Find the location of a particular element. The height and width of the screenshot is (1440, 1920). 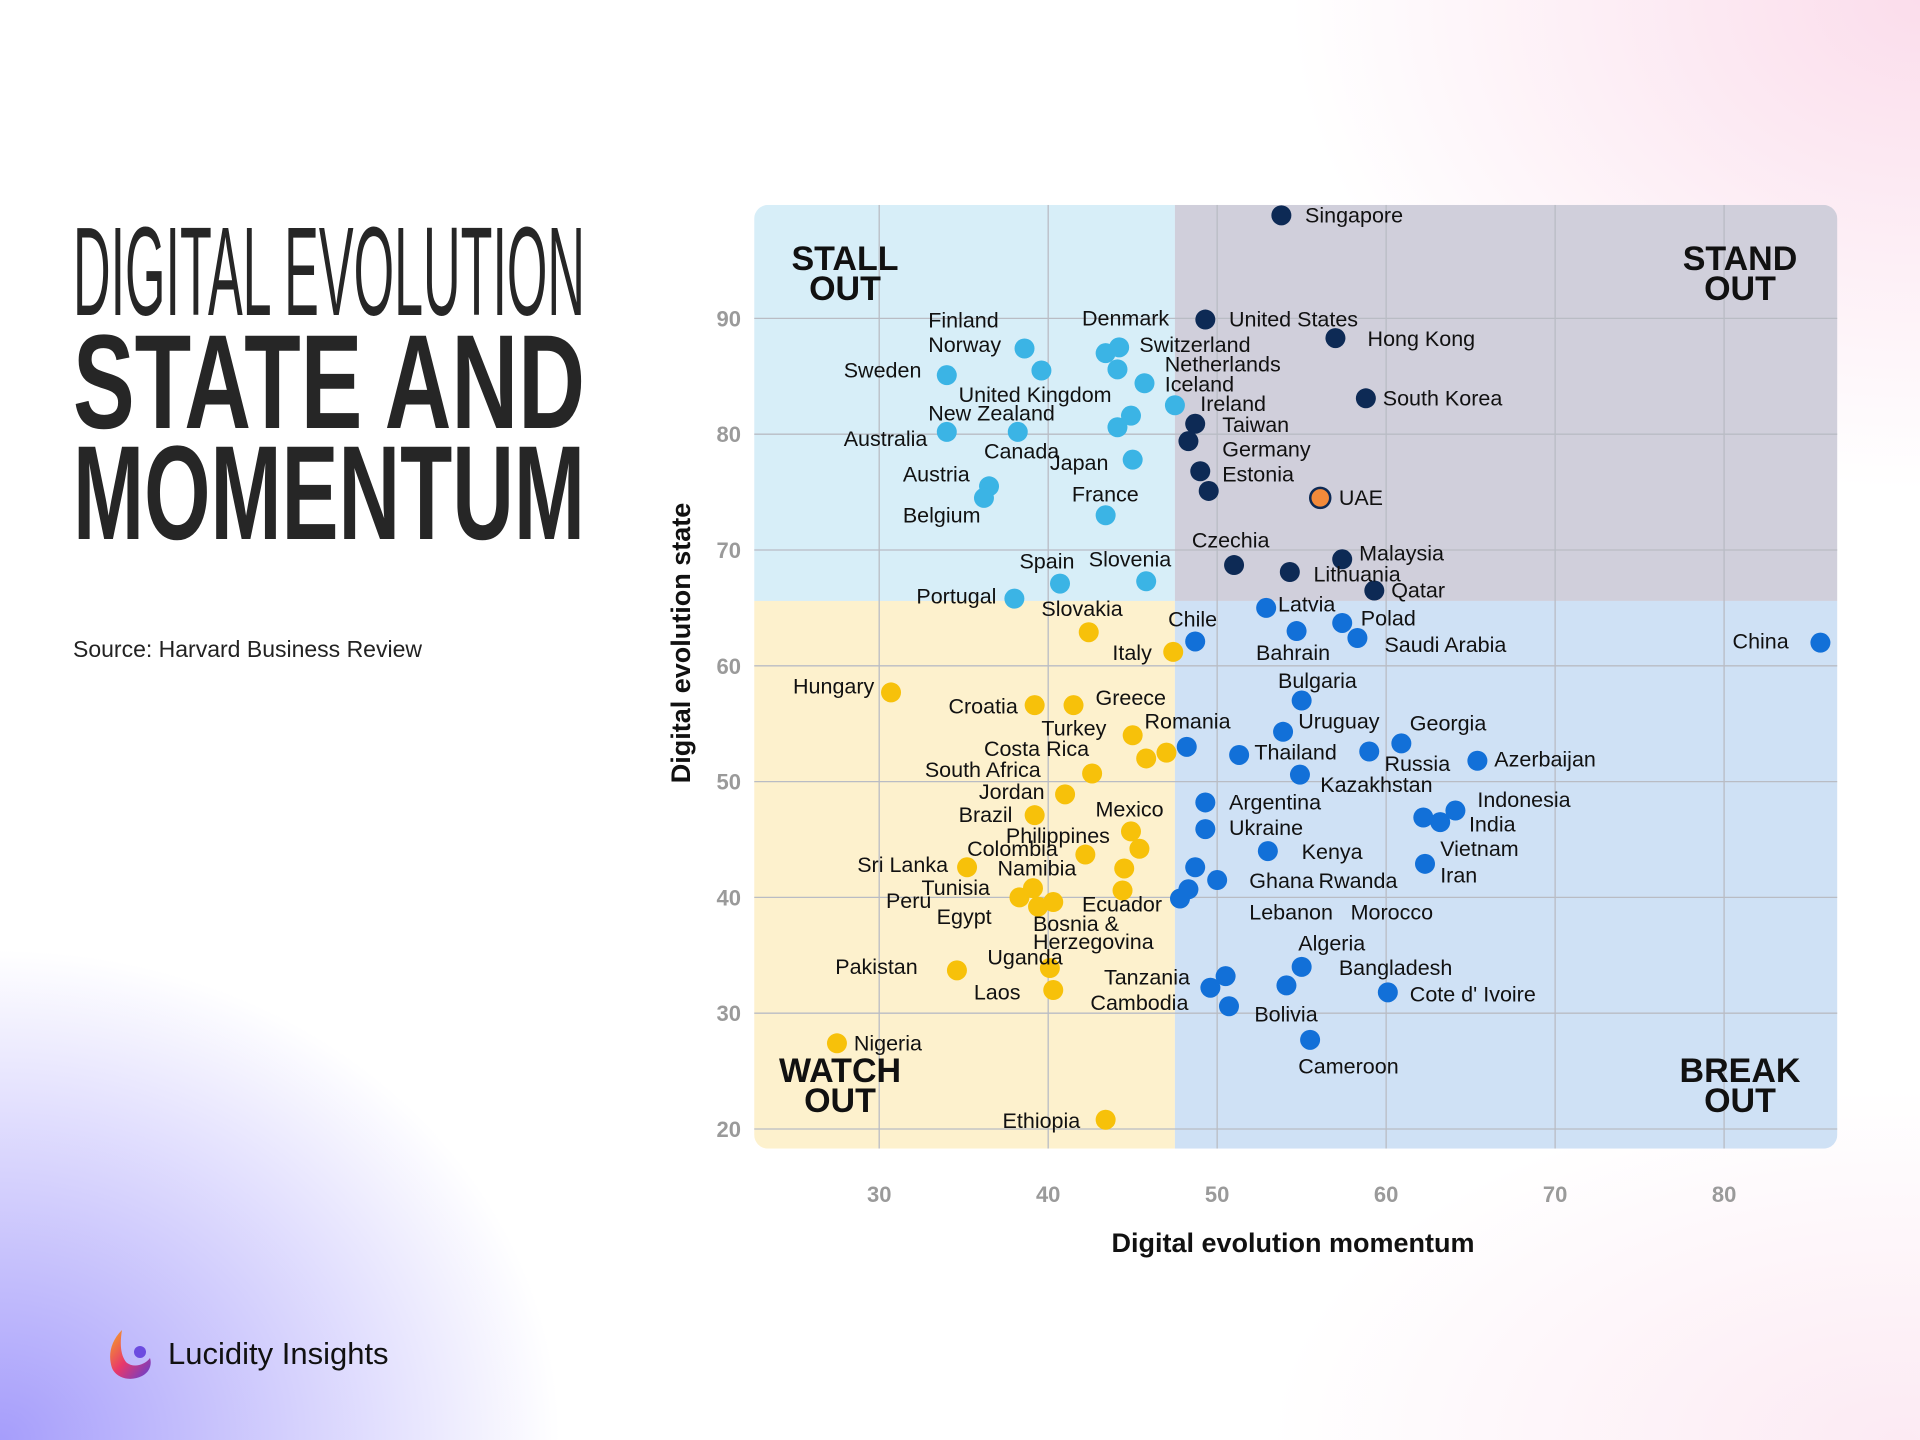

point-label: Azerbaijan is located at coordinates (1545, 760).